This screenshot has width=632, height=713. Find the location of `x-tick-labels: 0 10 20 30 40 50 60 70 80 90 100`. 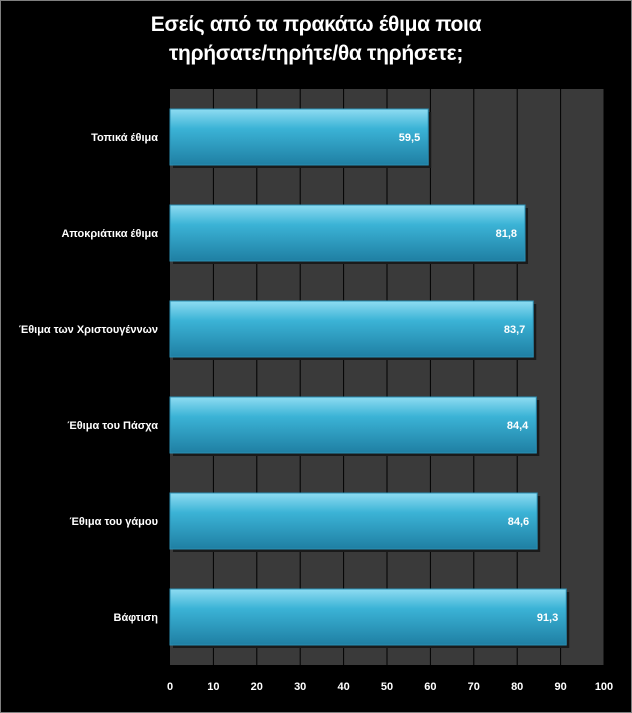

x-tick-labels: 0 10 20 30 40 50 60 70 80 90 100 is located at coordinates (390, 687).